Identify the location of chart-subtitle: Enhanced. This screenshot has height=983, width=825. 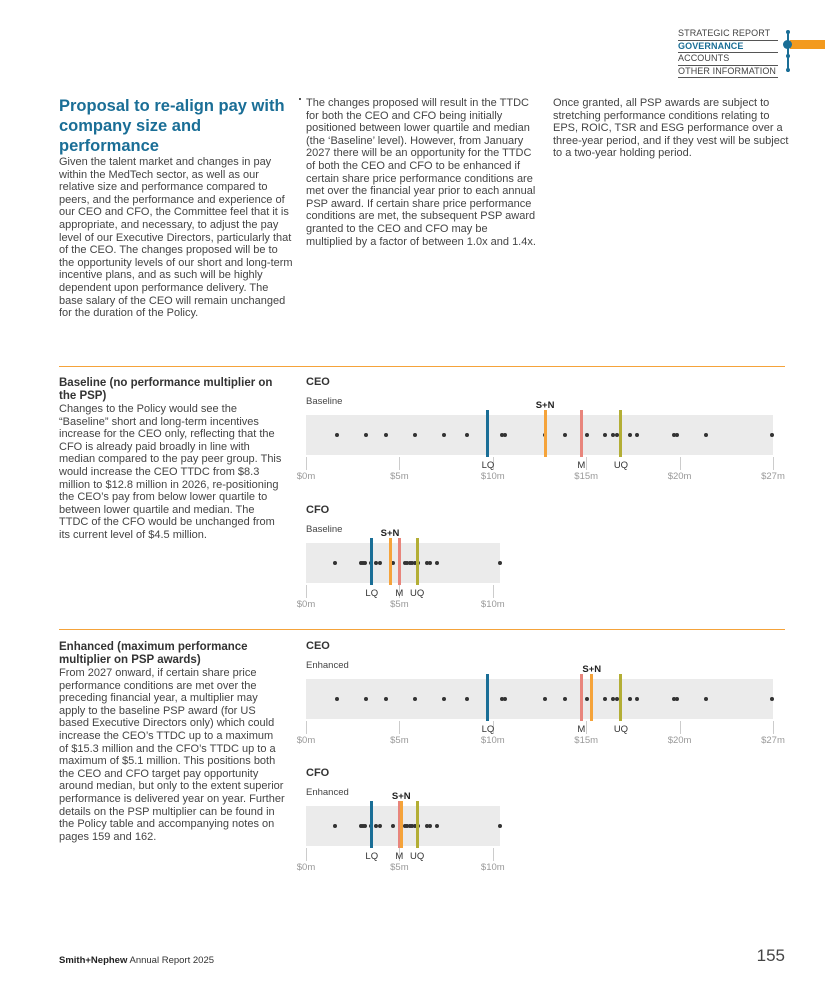
(327, 665).